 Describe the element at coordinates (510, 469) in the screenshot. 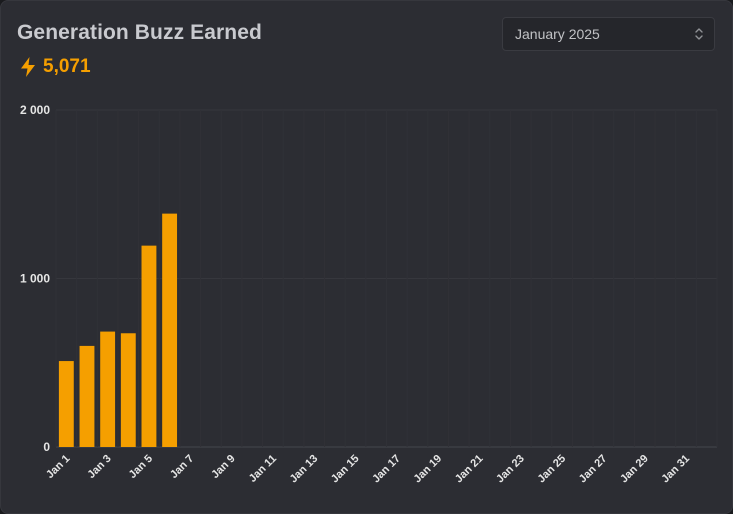

I see `x-tick-label: Jan 23` at that location.